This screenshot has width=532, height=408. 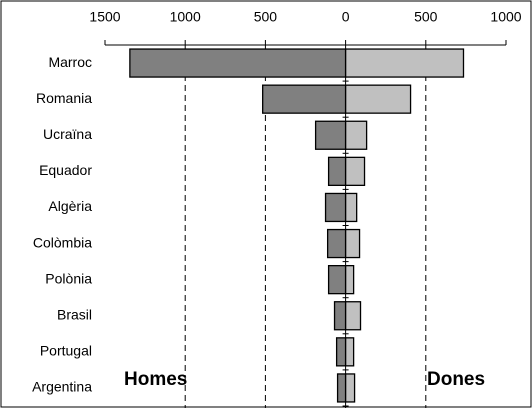 I want to click on series-label: Homes, so click(x=155, y=379).